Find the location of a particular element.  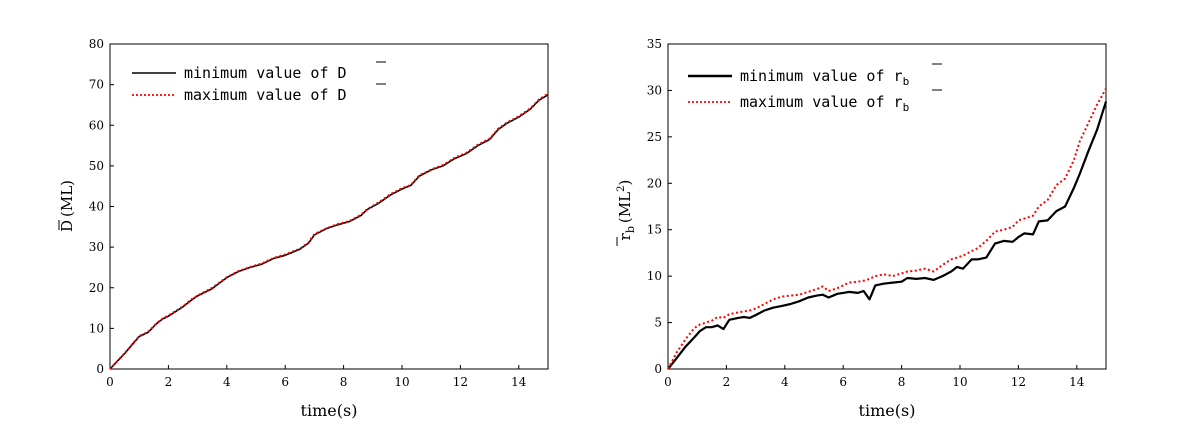

x-ticks-left: 0 2 4 6 8 10 12 14 is located at coordinates (316, 377).